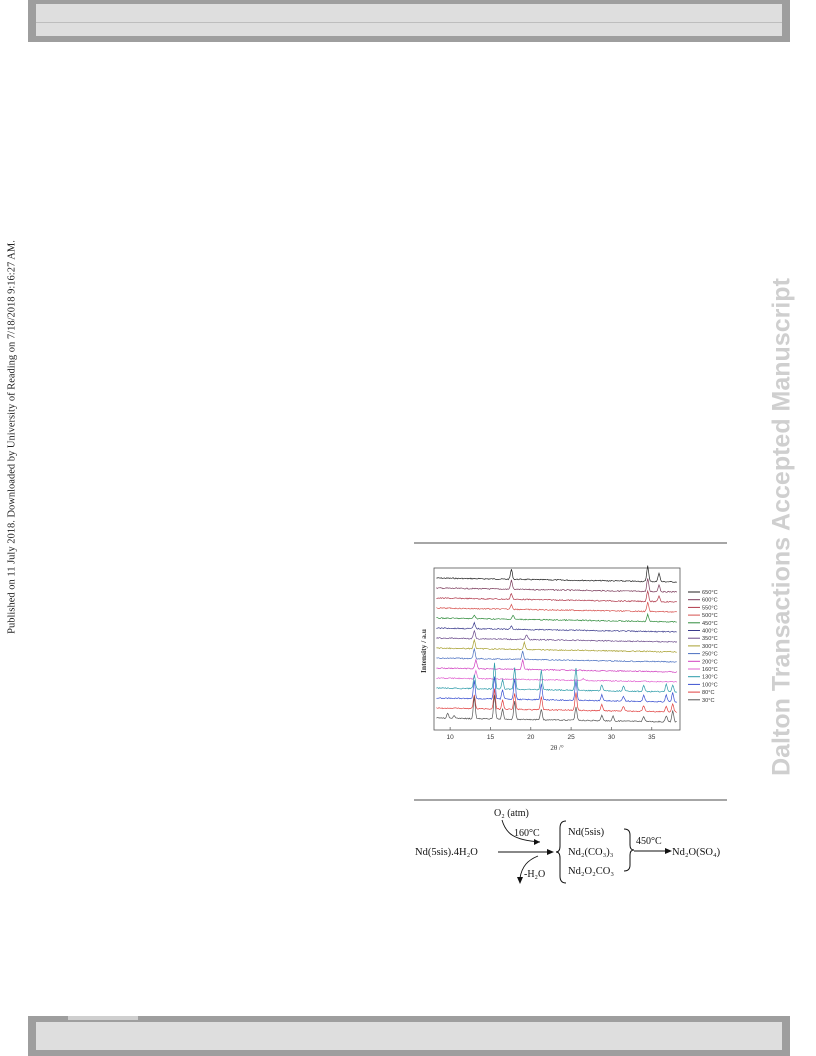 Image resolution: width=816 pixels, height=1056 pixels. Describe the element at coordinates (570, 800) in the screenshot. I see `scheme-top-rule` at that location.